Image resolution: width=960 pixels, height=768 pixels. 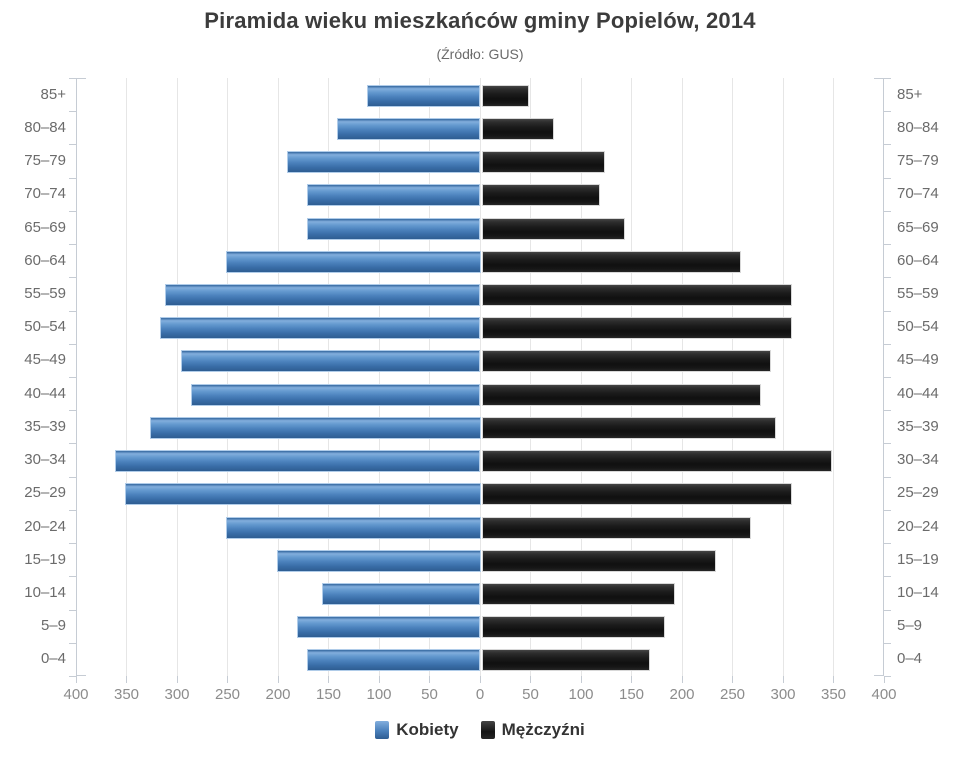 I want to click on age-label-right: 80–84, so click(x=918, y=127).